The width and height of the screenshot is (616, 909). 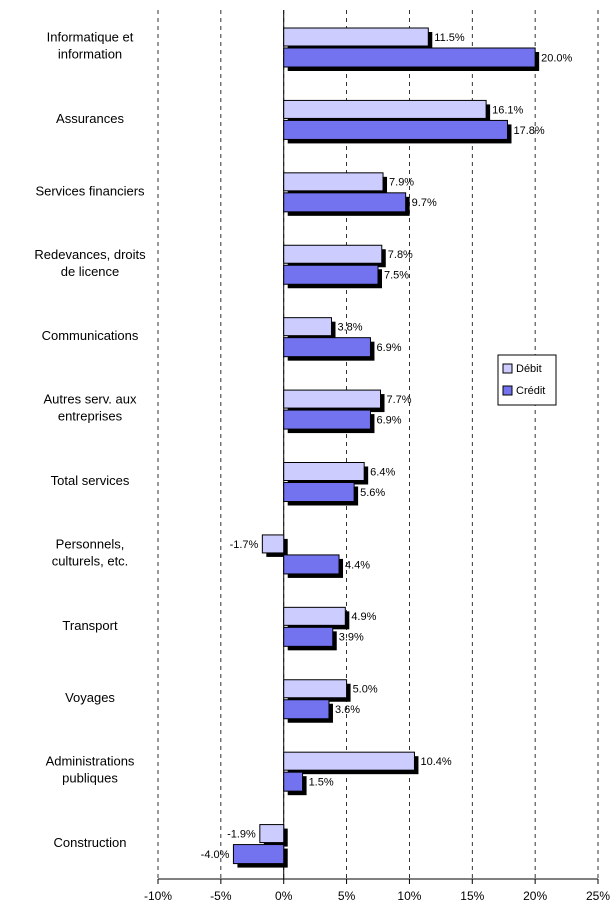 I want to click on value-label: -4.0%, so click(x=215, y=855).